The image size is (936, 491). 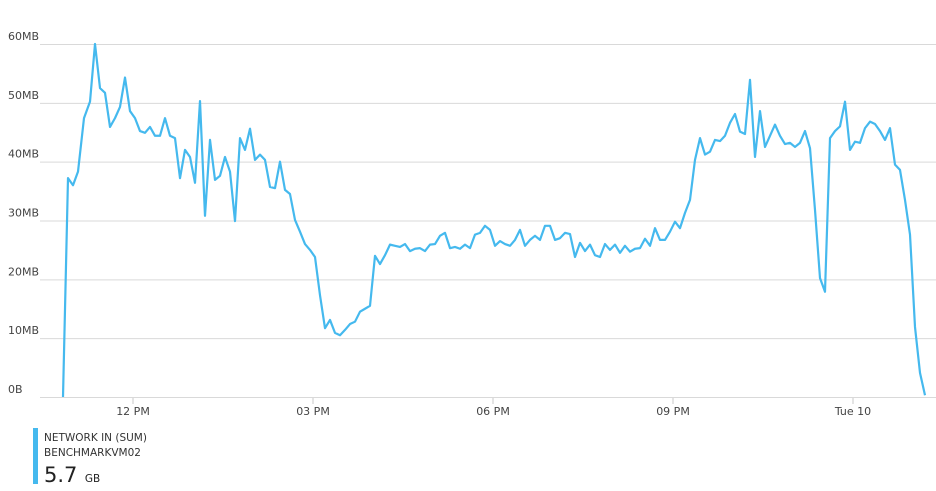 I want to click on legend-series-name: NETWORK IN (SUM), so click(x=95, y=438).